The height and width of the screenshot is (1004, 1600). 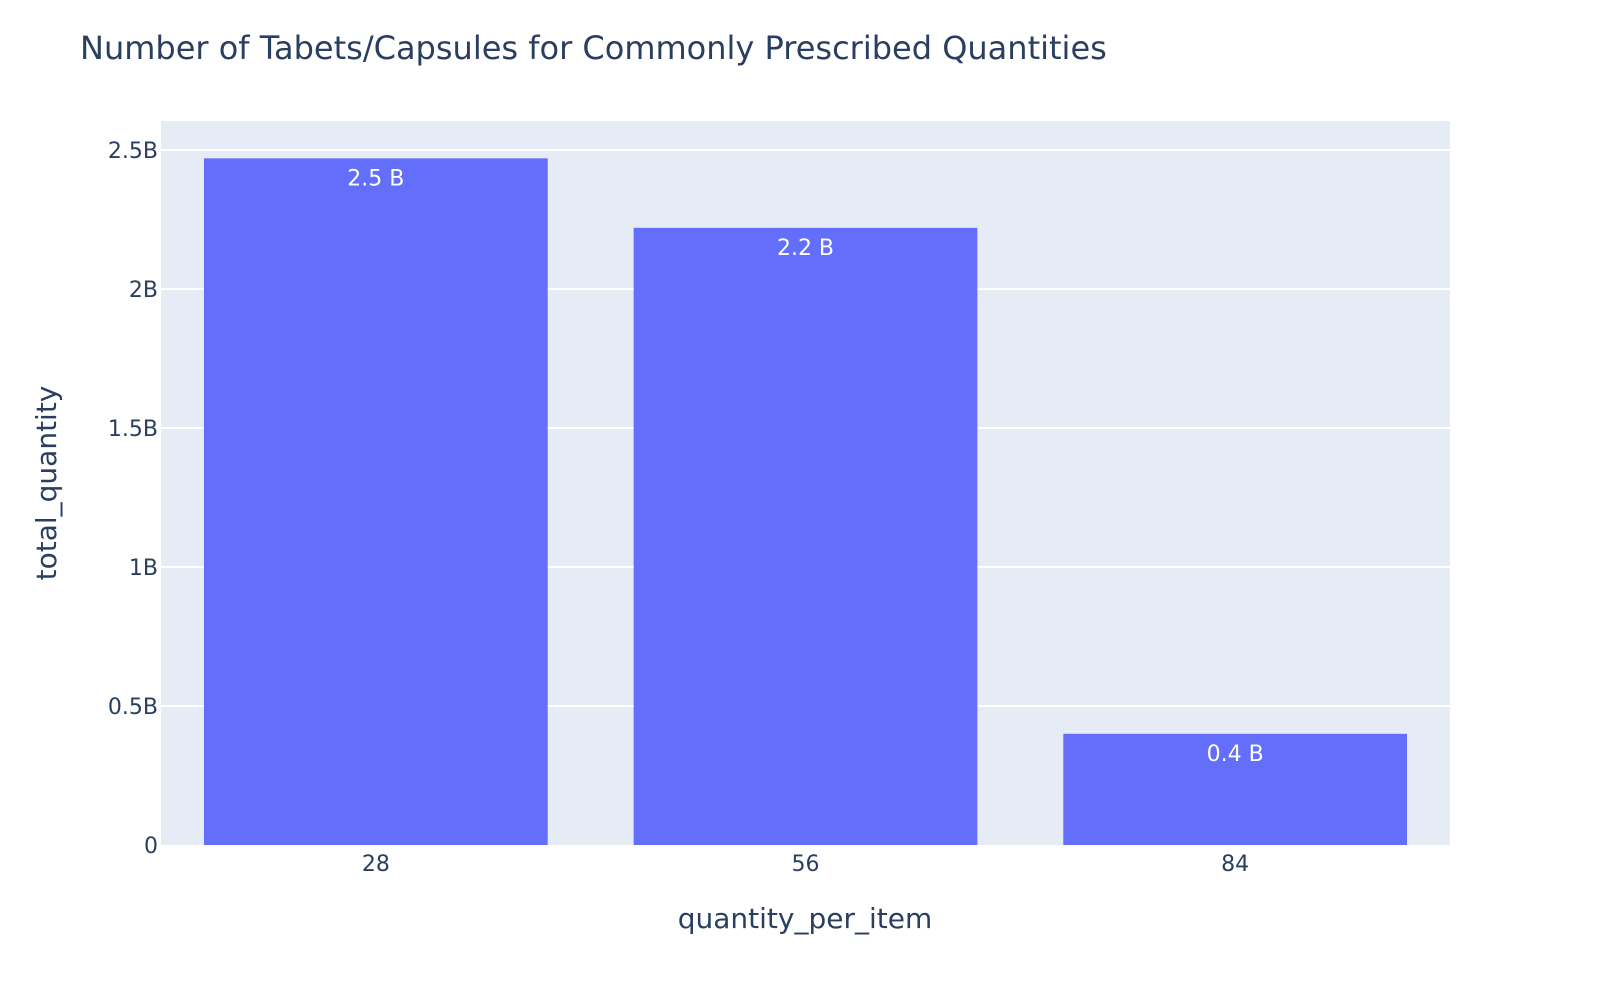 What do you see at coordinates (1235, 864) in the screenshot?
I see `x-tick-label: 84` at bounding box center [1235, 864].